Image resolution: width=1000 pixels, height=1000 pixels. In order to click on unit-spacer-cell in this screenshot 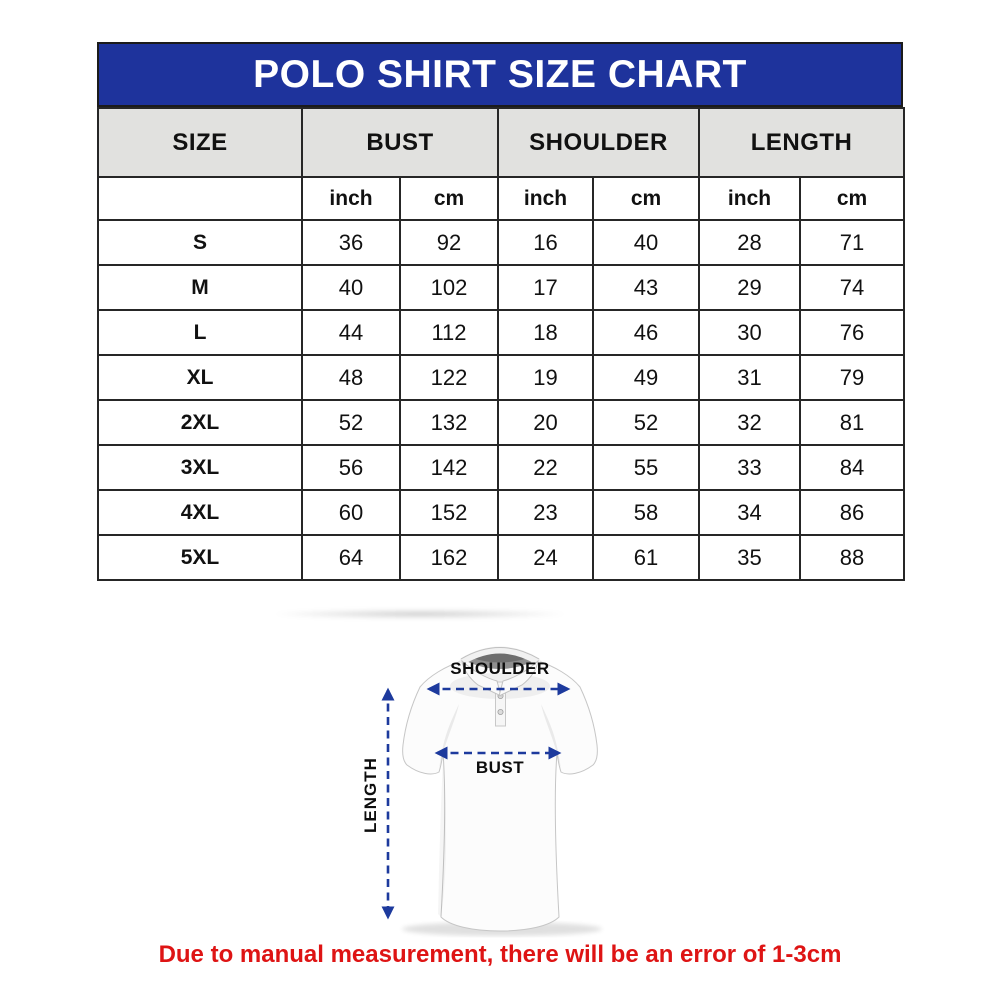, I will do `click(200, 198)`.